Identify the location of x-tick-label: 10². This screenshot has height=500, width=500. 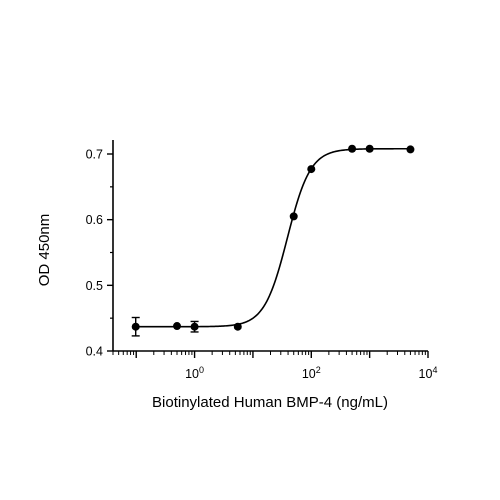
(311, 373).